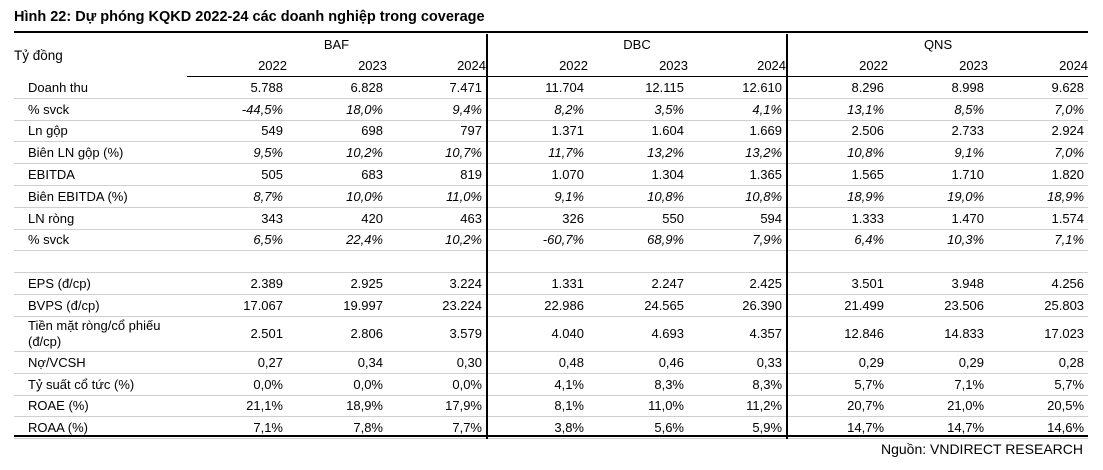 The image size is (1103, 470). Describe the element at coordinates (337, 384) in the screenshot. I see `table-cell: 0,0%` at that location.